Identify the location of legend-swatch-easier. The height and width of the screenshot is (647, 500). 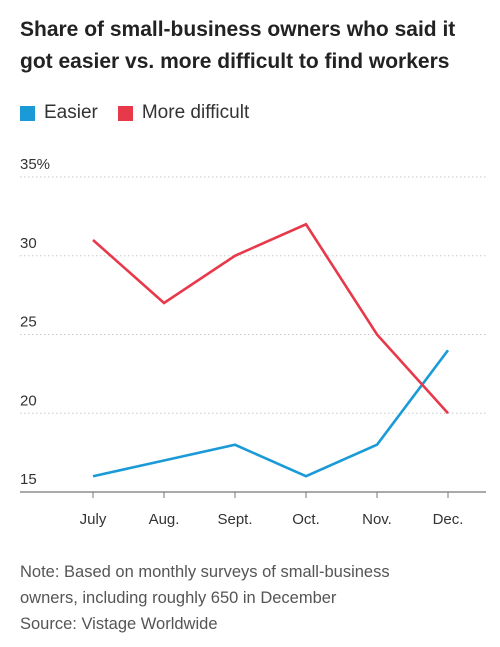
(27, 113).